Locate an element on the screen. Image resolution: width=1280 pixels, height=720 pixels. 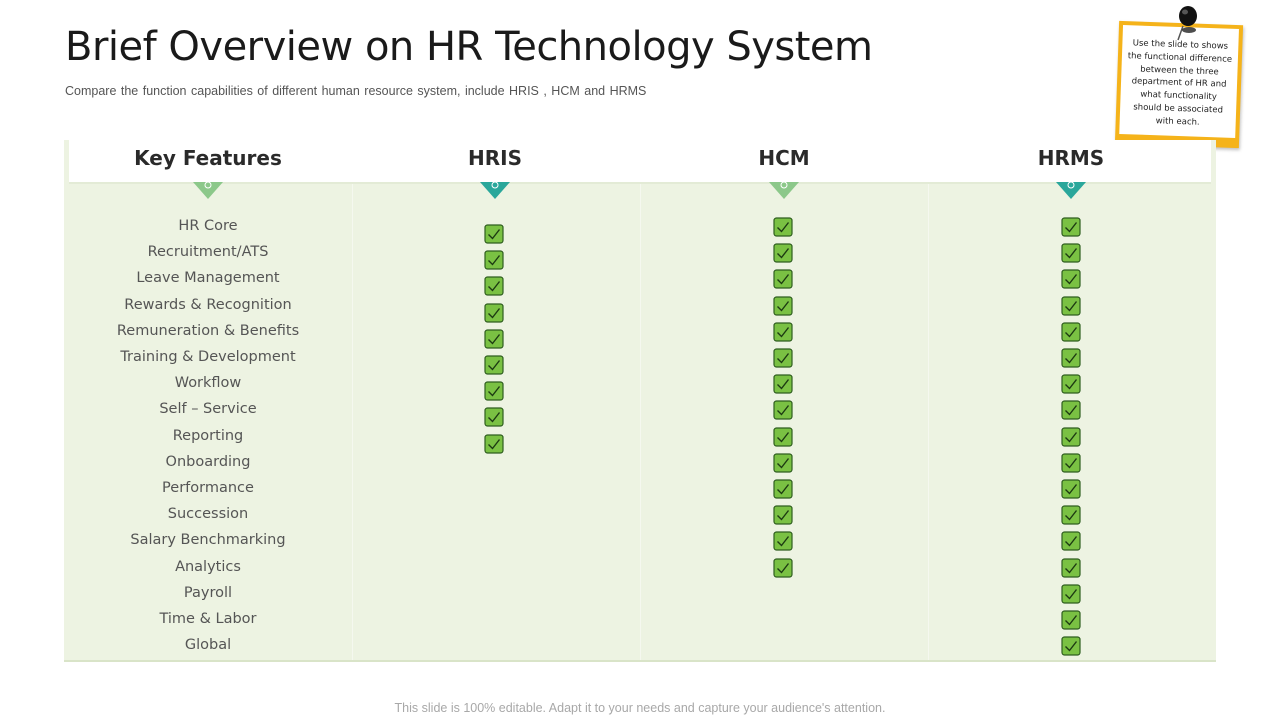
slide-title: Brief Overview on HR Technology System is located at coordinates (469, 47).